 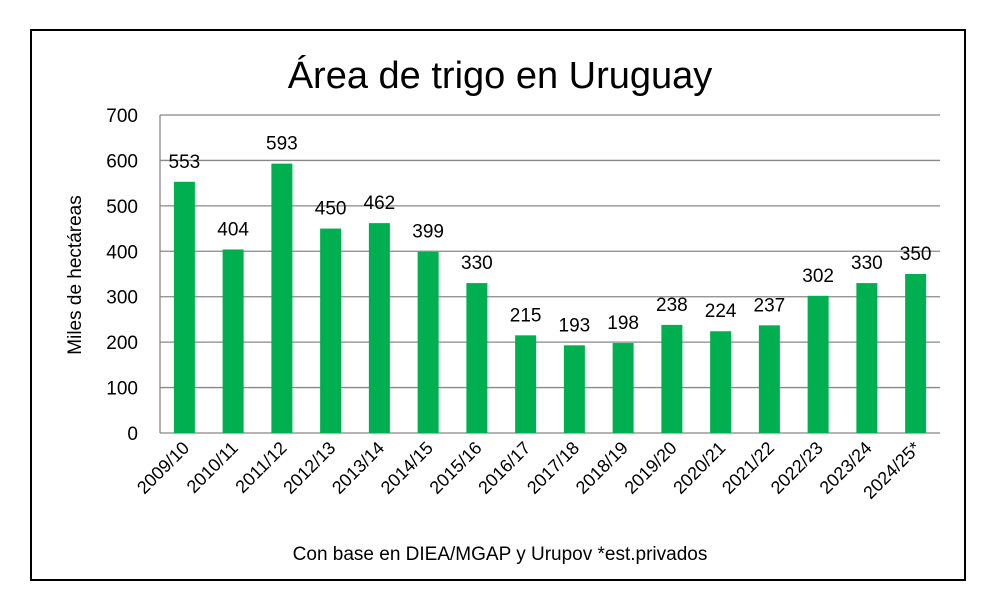 I want to click on data-label: 404, so click(x=233, y=229).